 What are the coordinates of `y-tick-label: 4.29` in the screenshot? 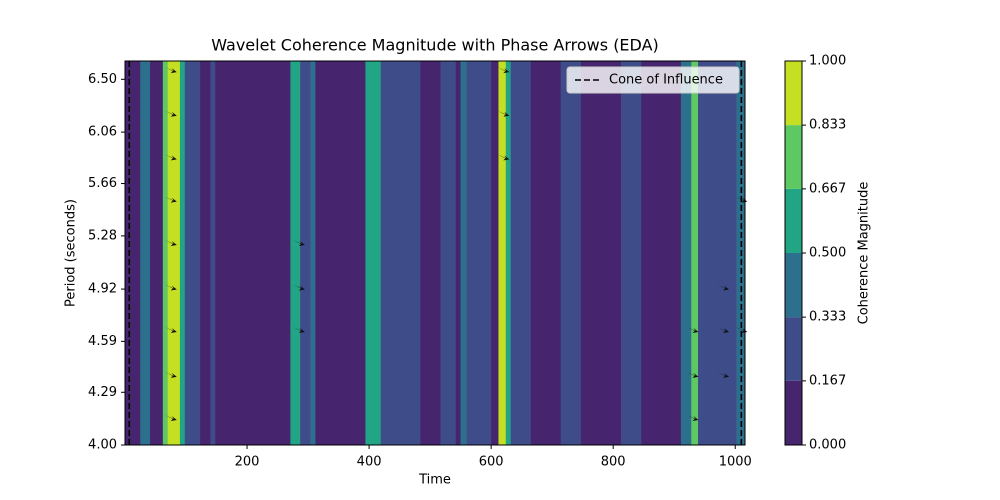 It's located at (102, 392).